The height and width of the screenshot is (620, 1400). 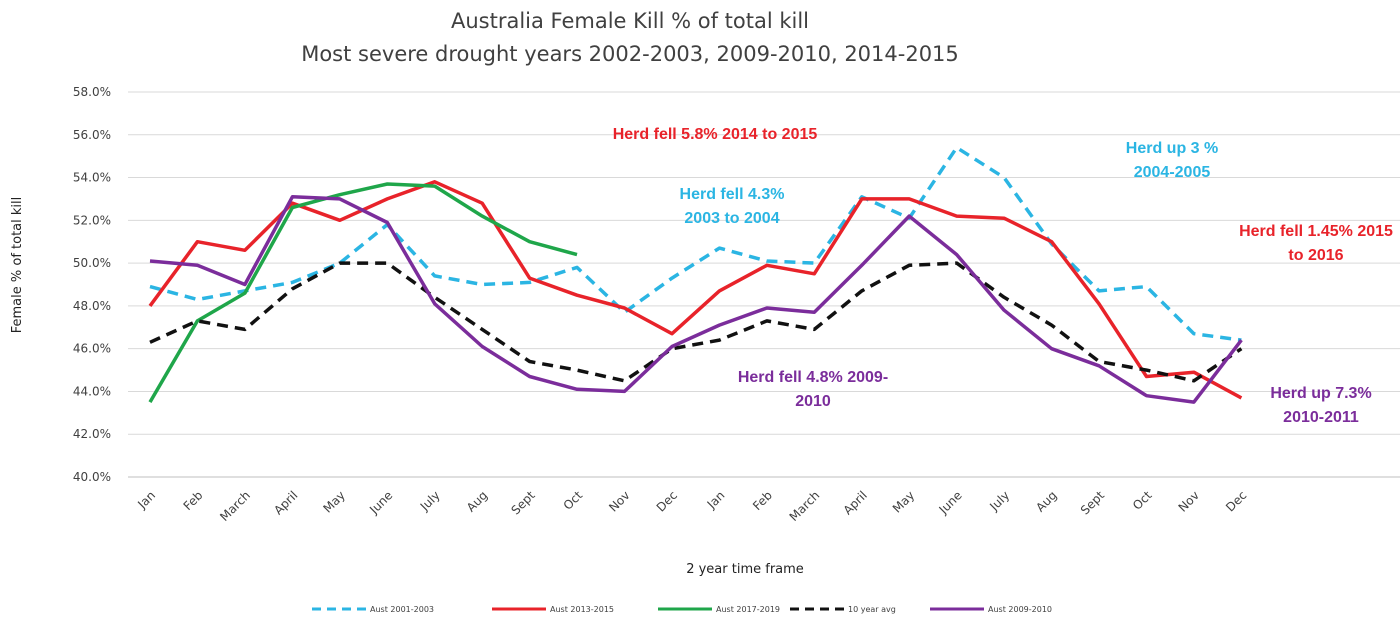 What do you see at coordinates (92, 434) in the screenshot?
I see `y-tick-label: 42.0%` at bounding box center [92, 434].